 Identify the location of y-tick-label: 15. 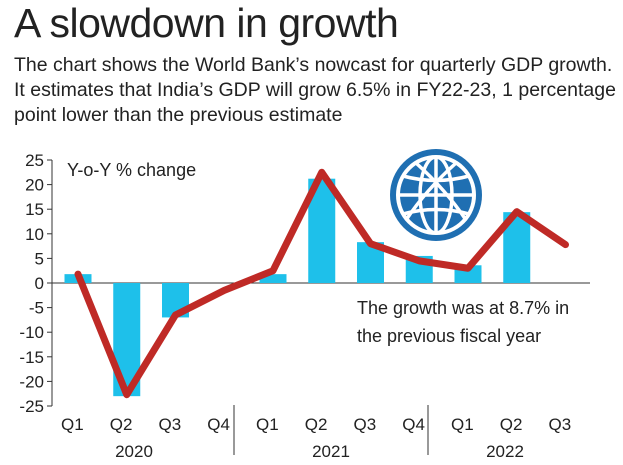
(34, 209).